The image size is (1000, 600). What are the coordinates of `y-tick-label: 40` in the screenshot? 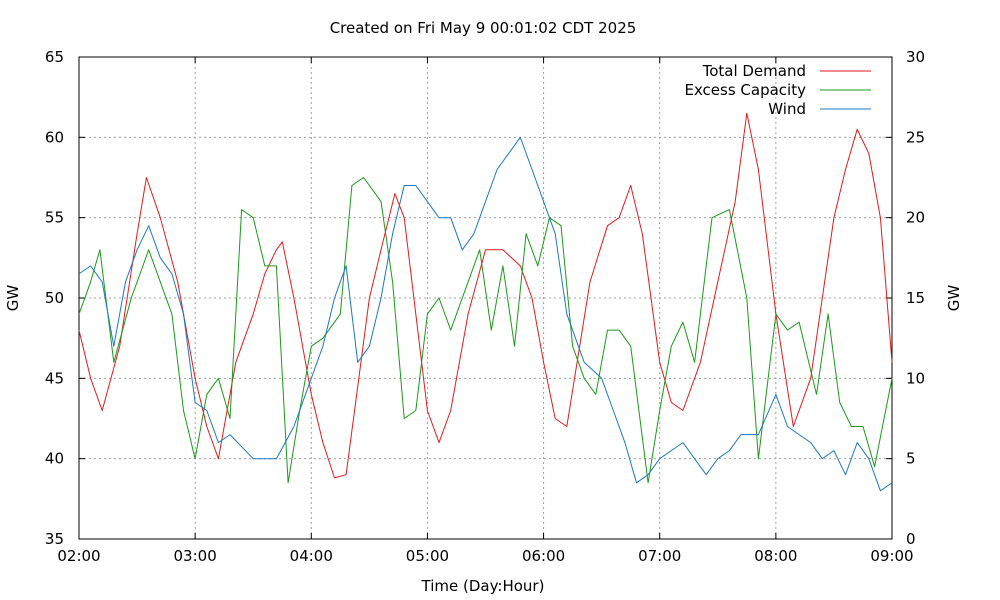 It's located at (54, 459).